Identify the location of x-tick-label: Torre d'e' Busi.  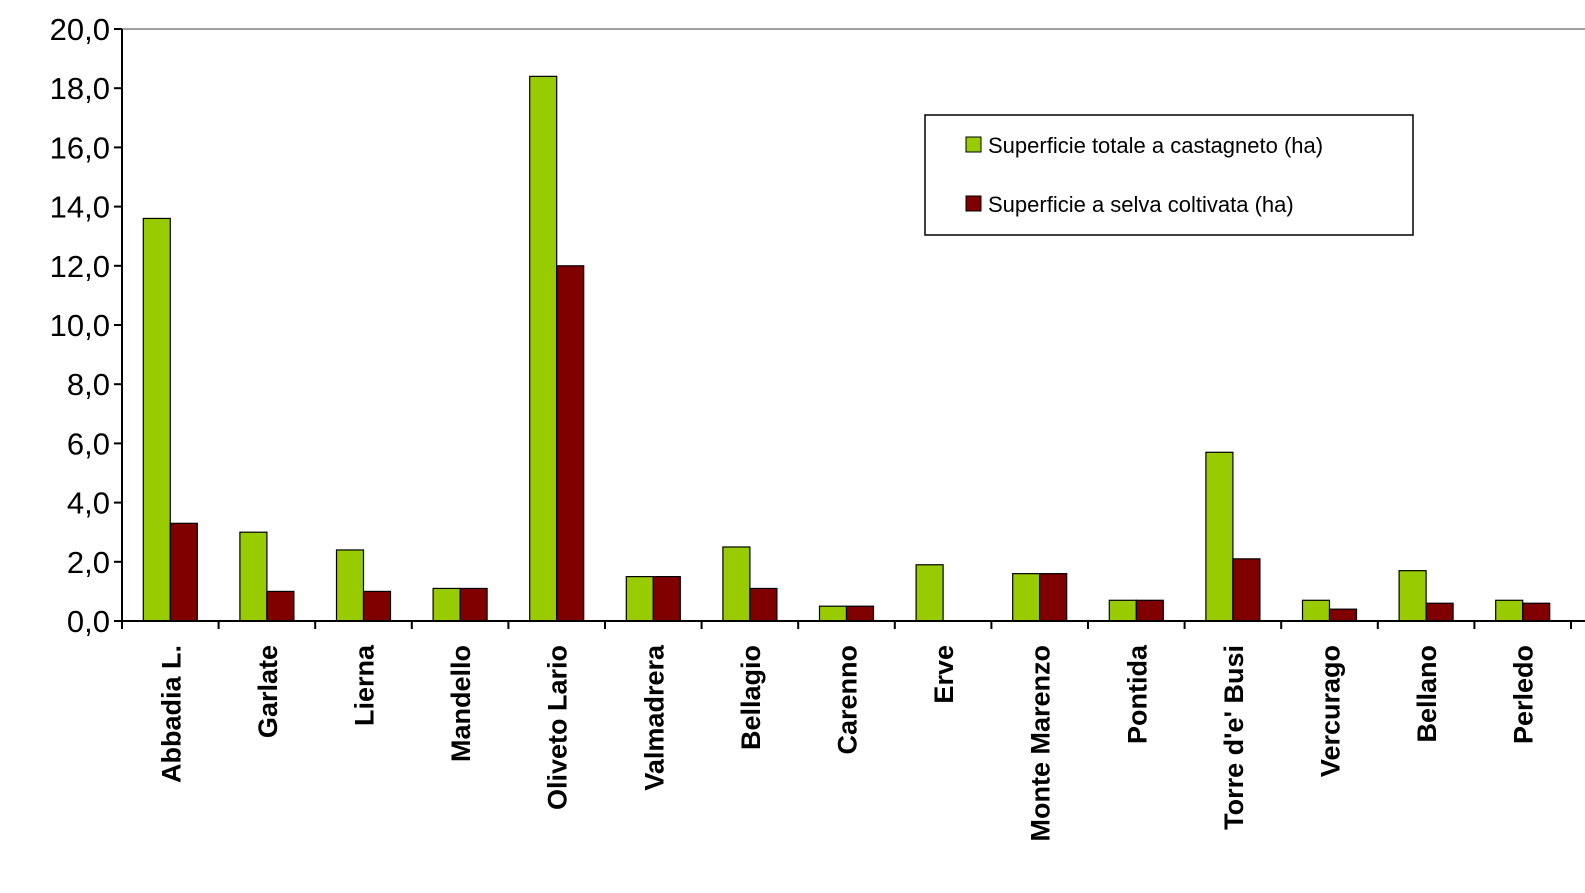
(1234, 737).